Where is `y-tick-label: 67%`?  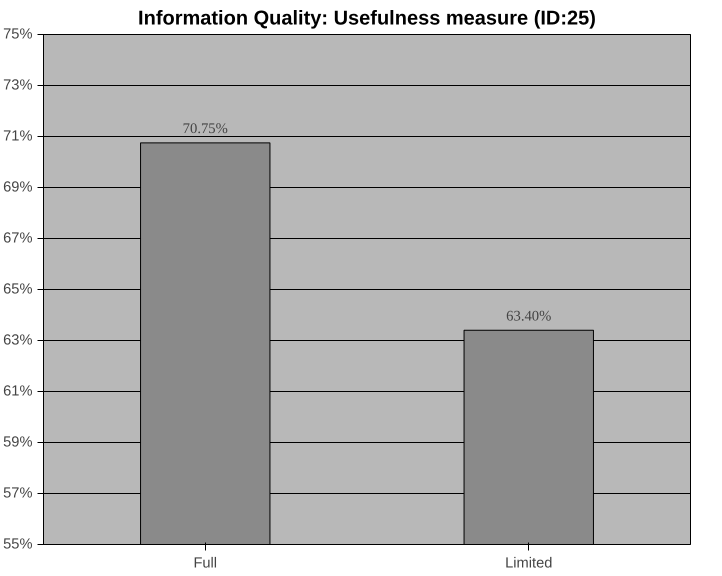 y-tick-label: 67% is located at coordinates (18, 238).